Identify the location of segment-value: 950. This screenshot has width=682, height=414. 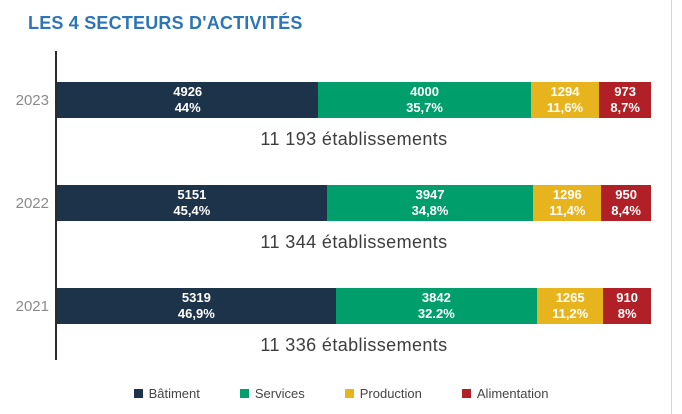
(626, 194).